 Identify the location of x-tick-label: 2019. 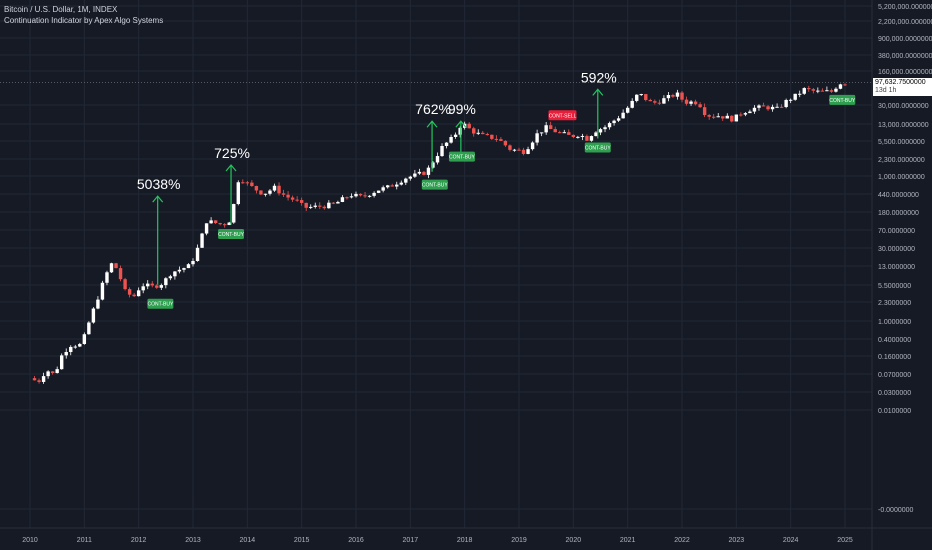
(519, 540).